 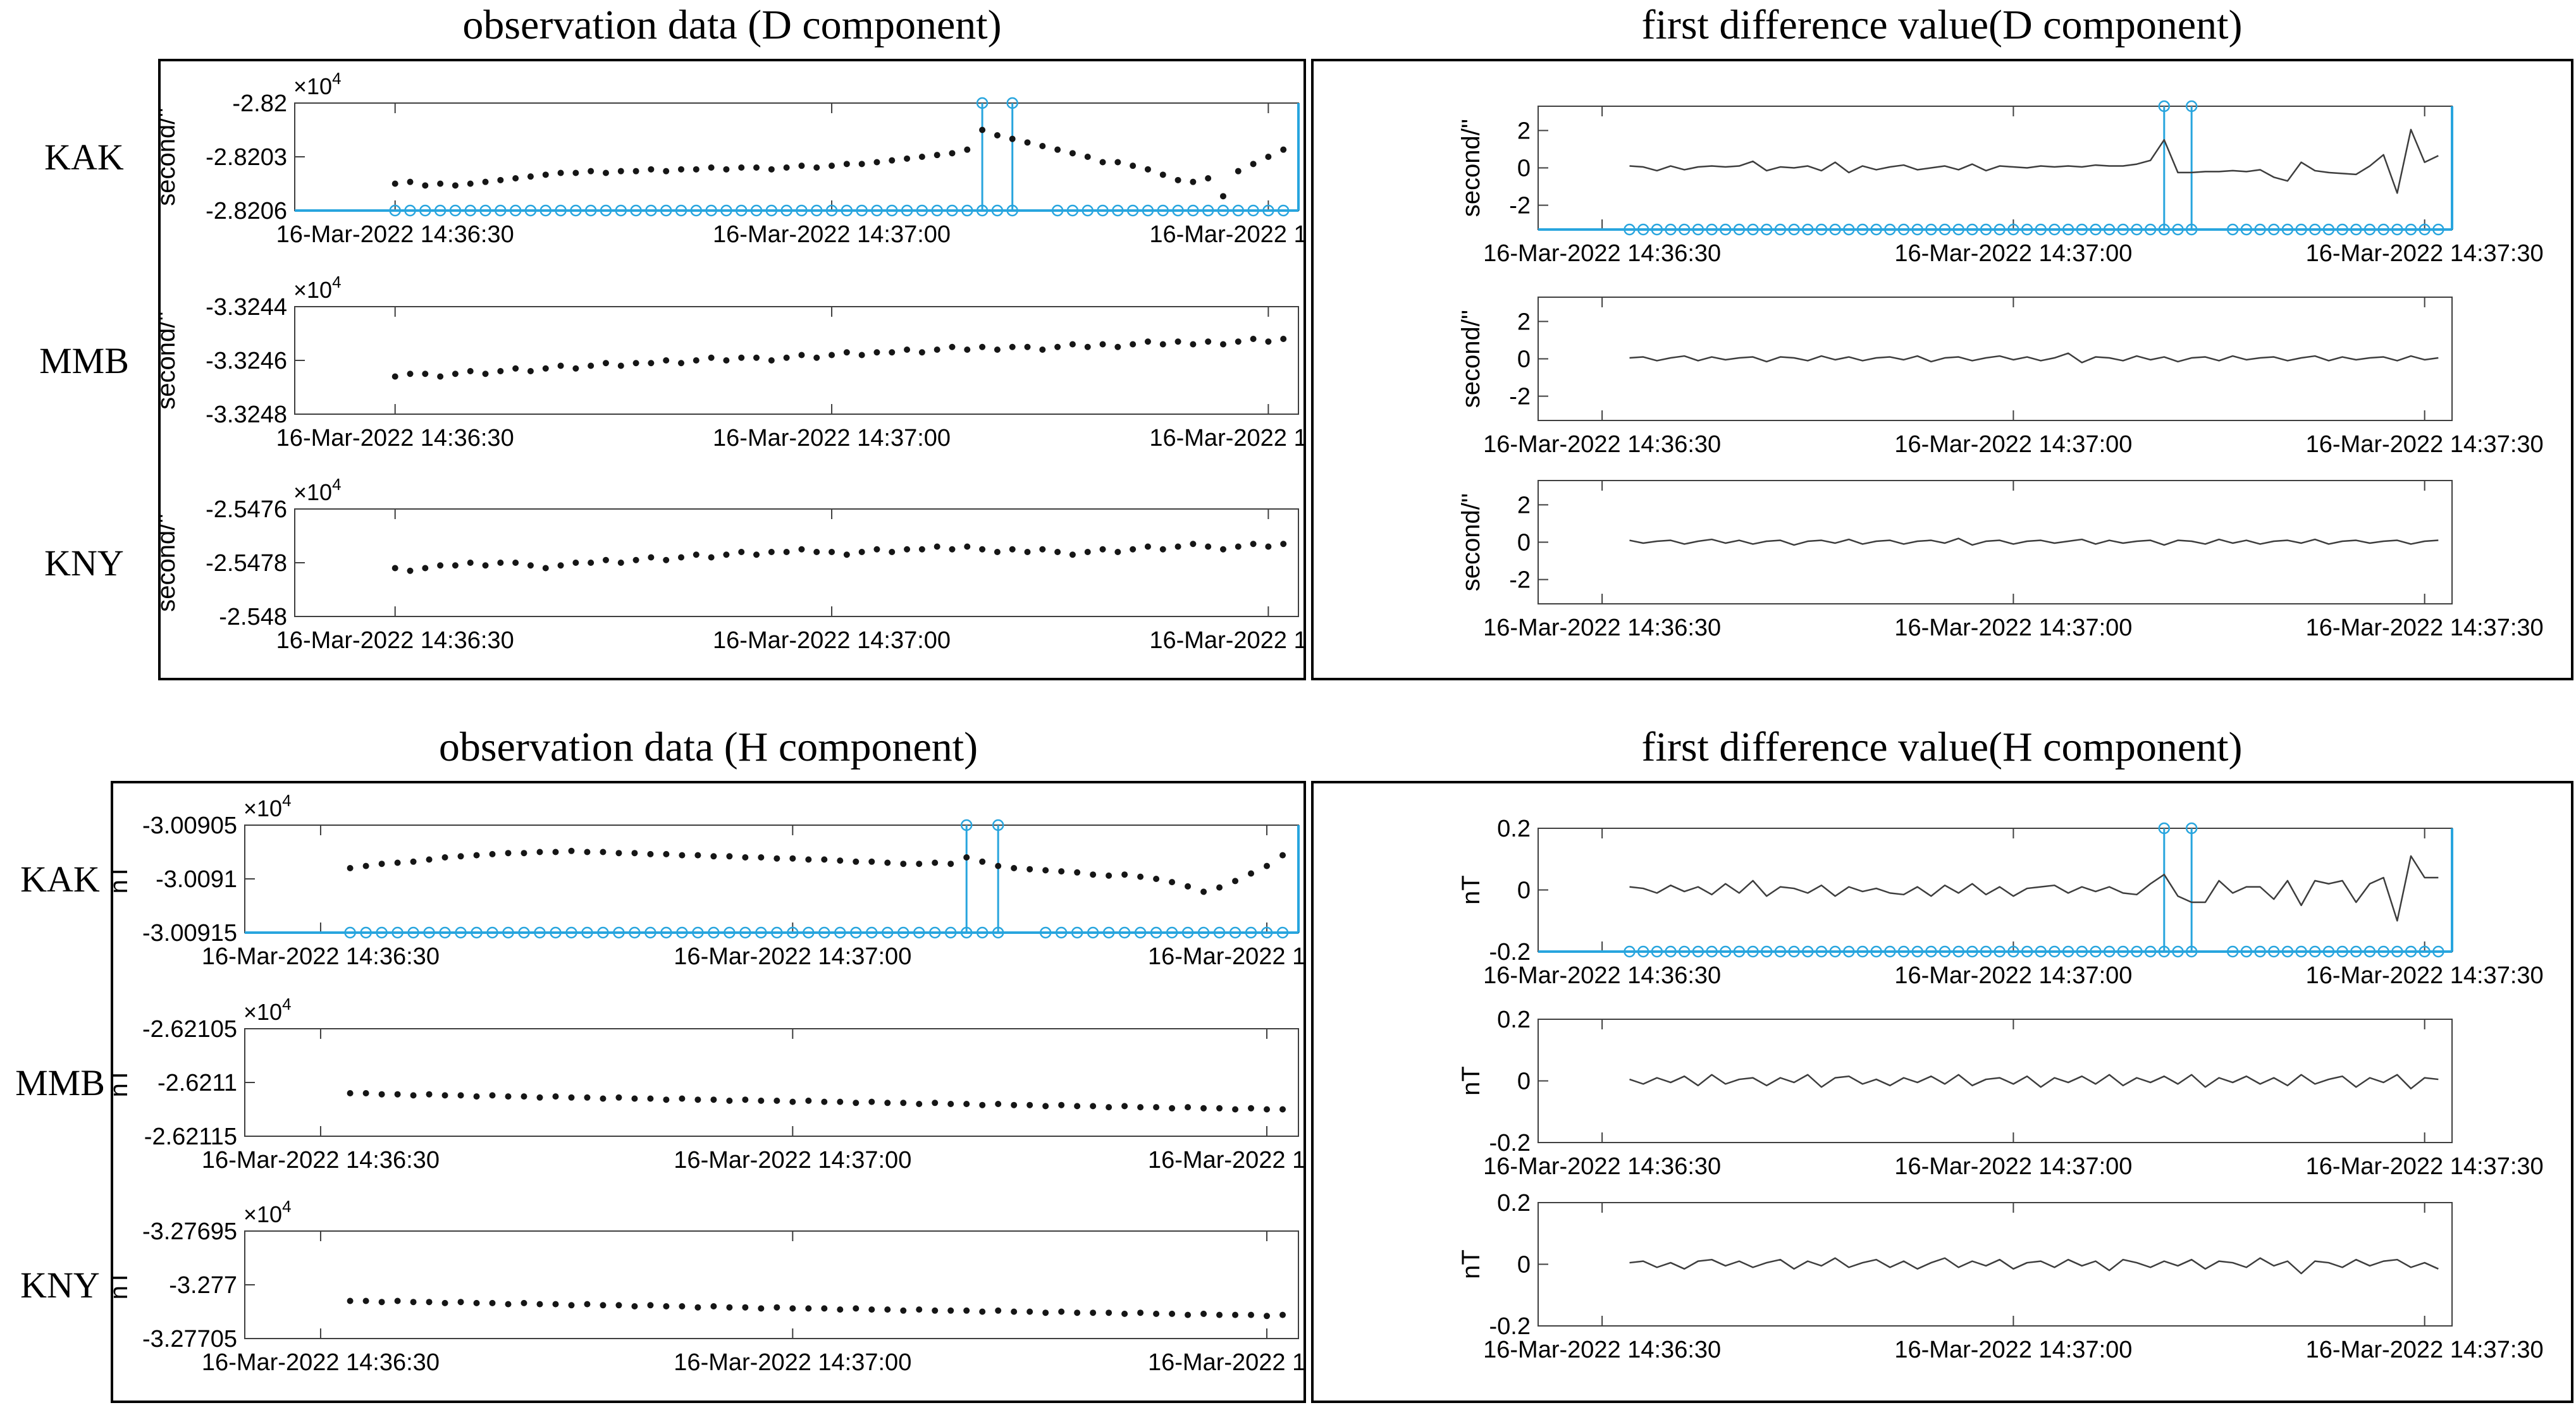 I want to click on y-tick-label: -2.5478, so click(x=246, y=563).